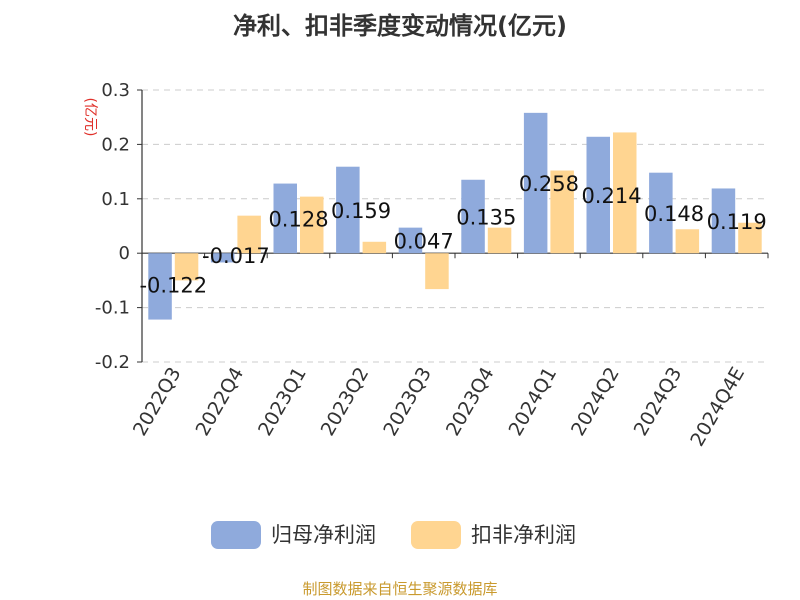 Image resolution: width=800 pixels, height=600 pixels. What do you see at coordinates (424, 241) in the screenshot?
I see `data-label: 0.047` at bounding box center [424, 241].